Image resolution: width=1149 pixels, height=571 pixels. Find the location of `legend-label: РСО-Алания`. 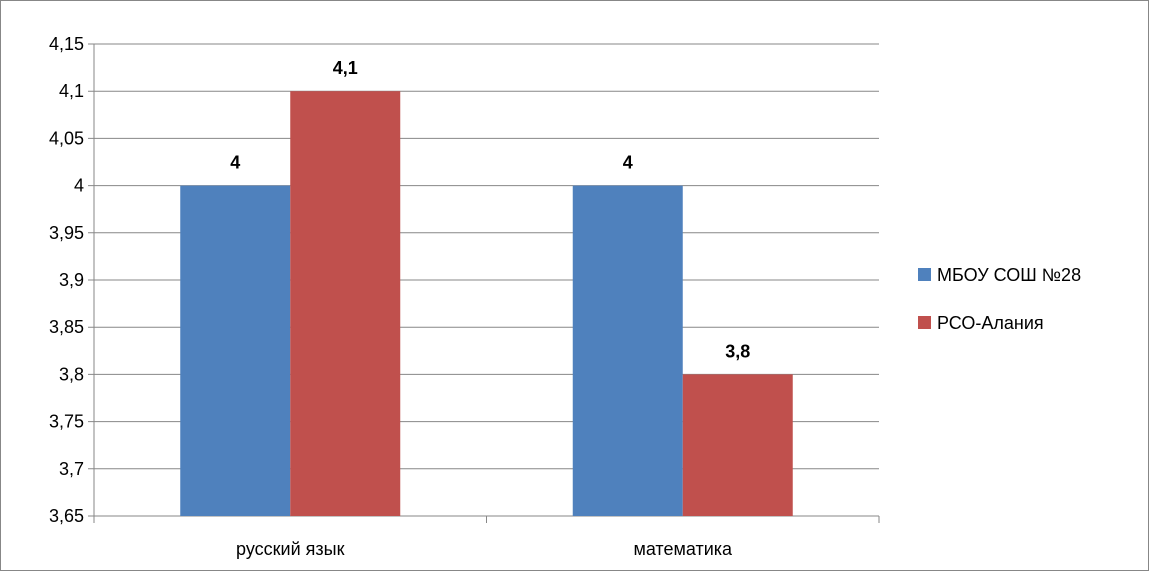

legend-label: РСО-Алания is located at coordinates (990, 323).